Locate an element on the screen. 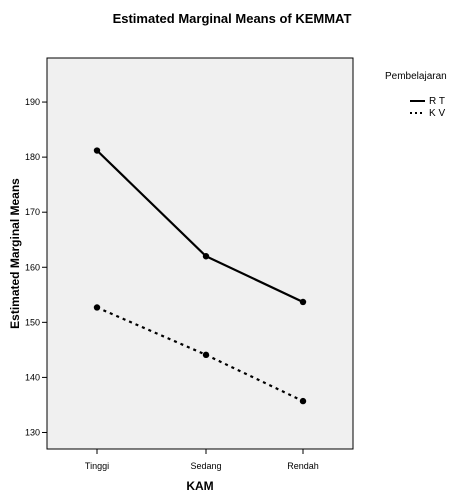  y-axis: 130 140 150 160 170 180 190 is located at coordinates (36, 267).